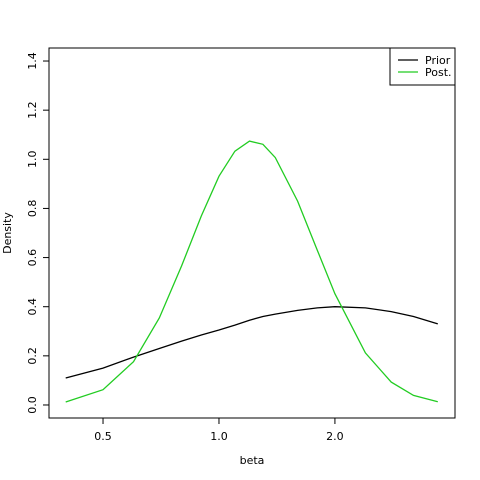 This screenshot has height=480, width=480. I want to click on y-tick-label: 0.4, so click(32, 307).